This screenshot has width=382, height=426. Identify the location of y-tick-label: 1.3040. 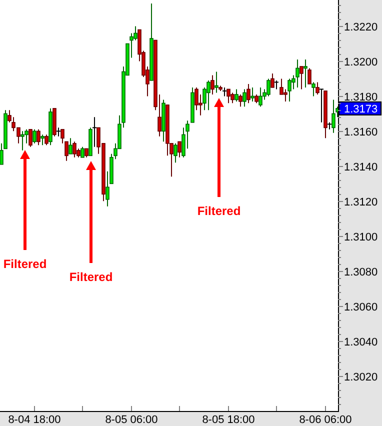
(361, 342).